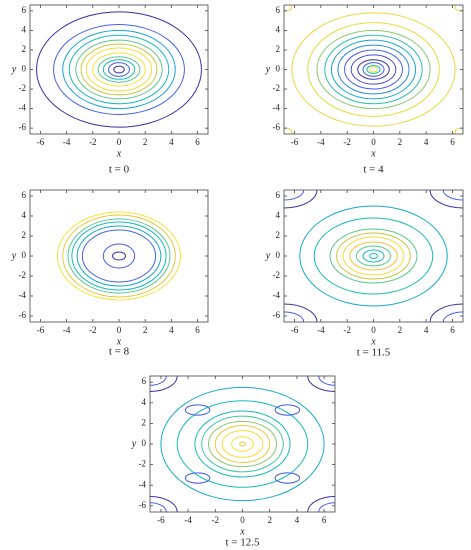 The image size is (471, 550). What do you see at coordinates (143, 484) in the screenshot?
I see `y-tick-label: -4` at bounding box center [143, 484].